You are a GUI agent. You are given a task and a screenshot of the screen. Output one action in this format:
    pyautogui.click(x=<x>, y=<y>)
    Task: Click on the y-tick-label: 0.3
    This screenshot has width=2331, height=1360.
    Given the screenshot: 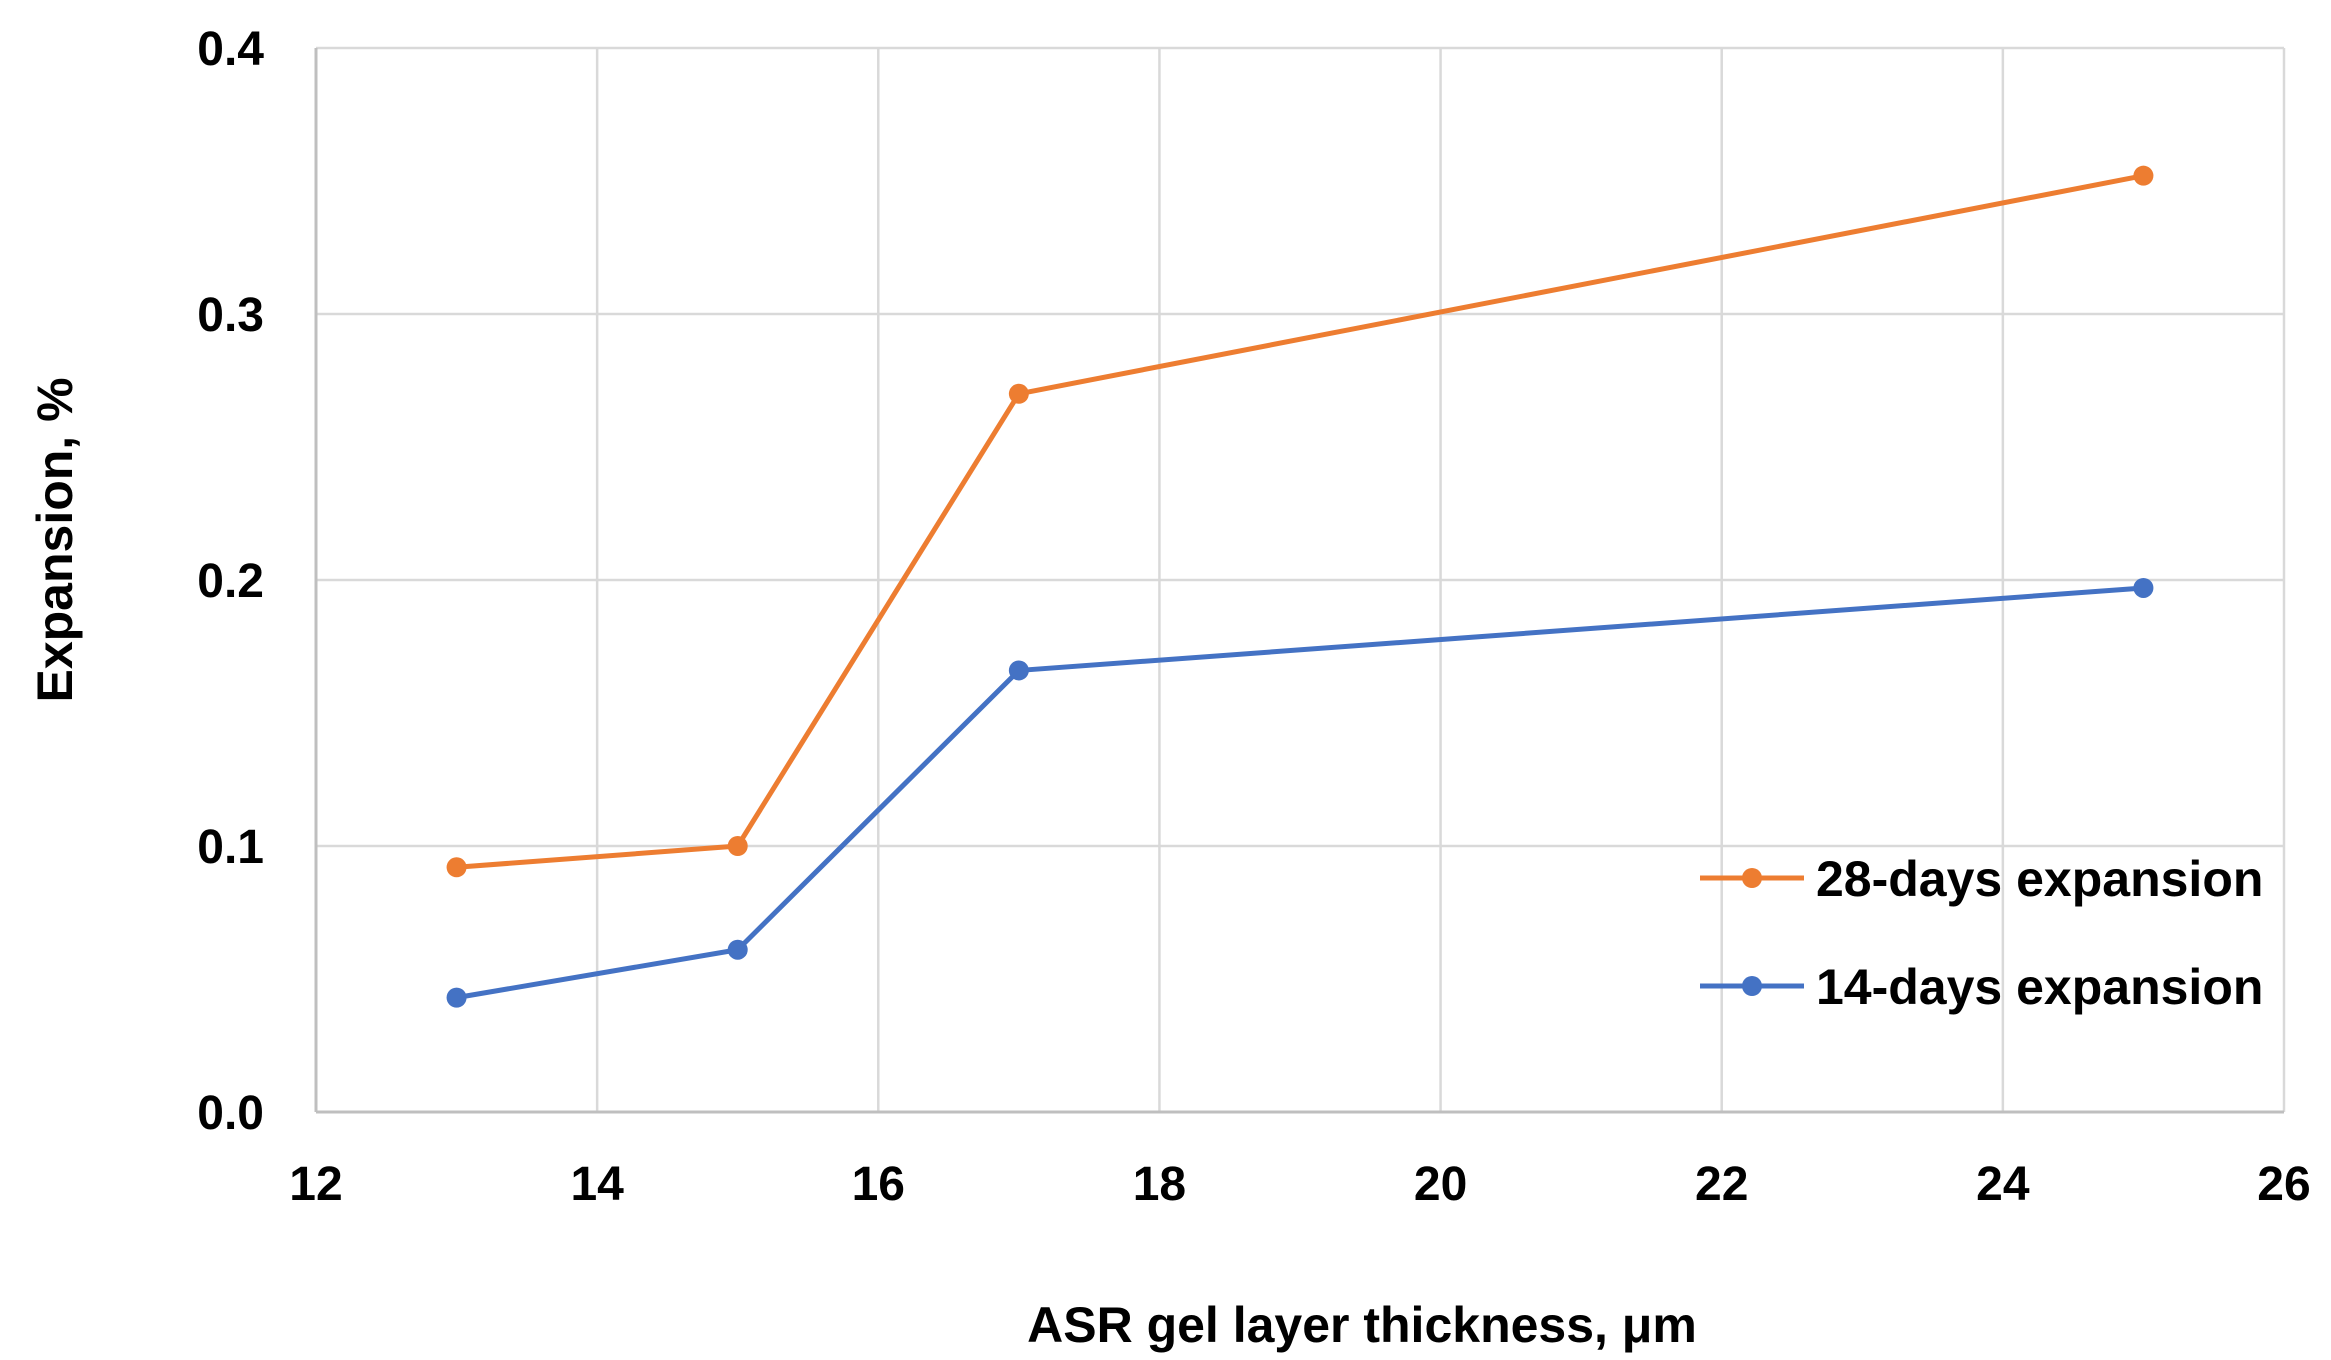 What is the action you would take?
    pyautogui.click(x=230, y=315)
    